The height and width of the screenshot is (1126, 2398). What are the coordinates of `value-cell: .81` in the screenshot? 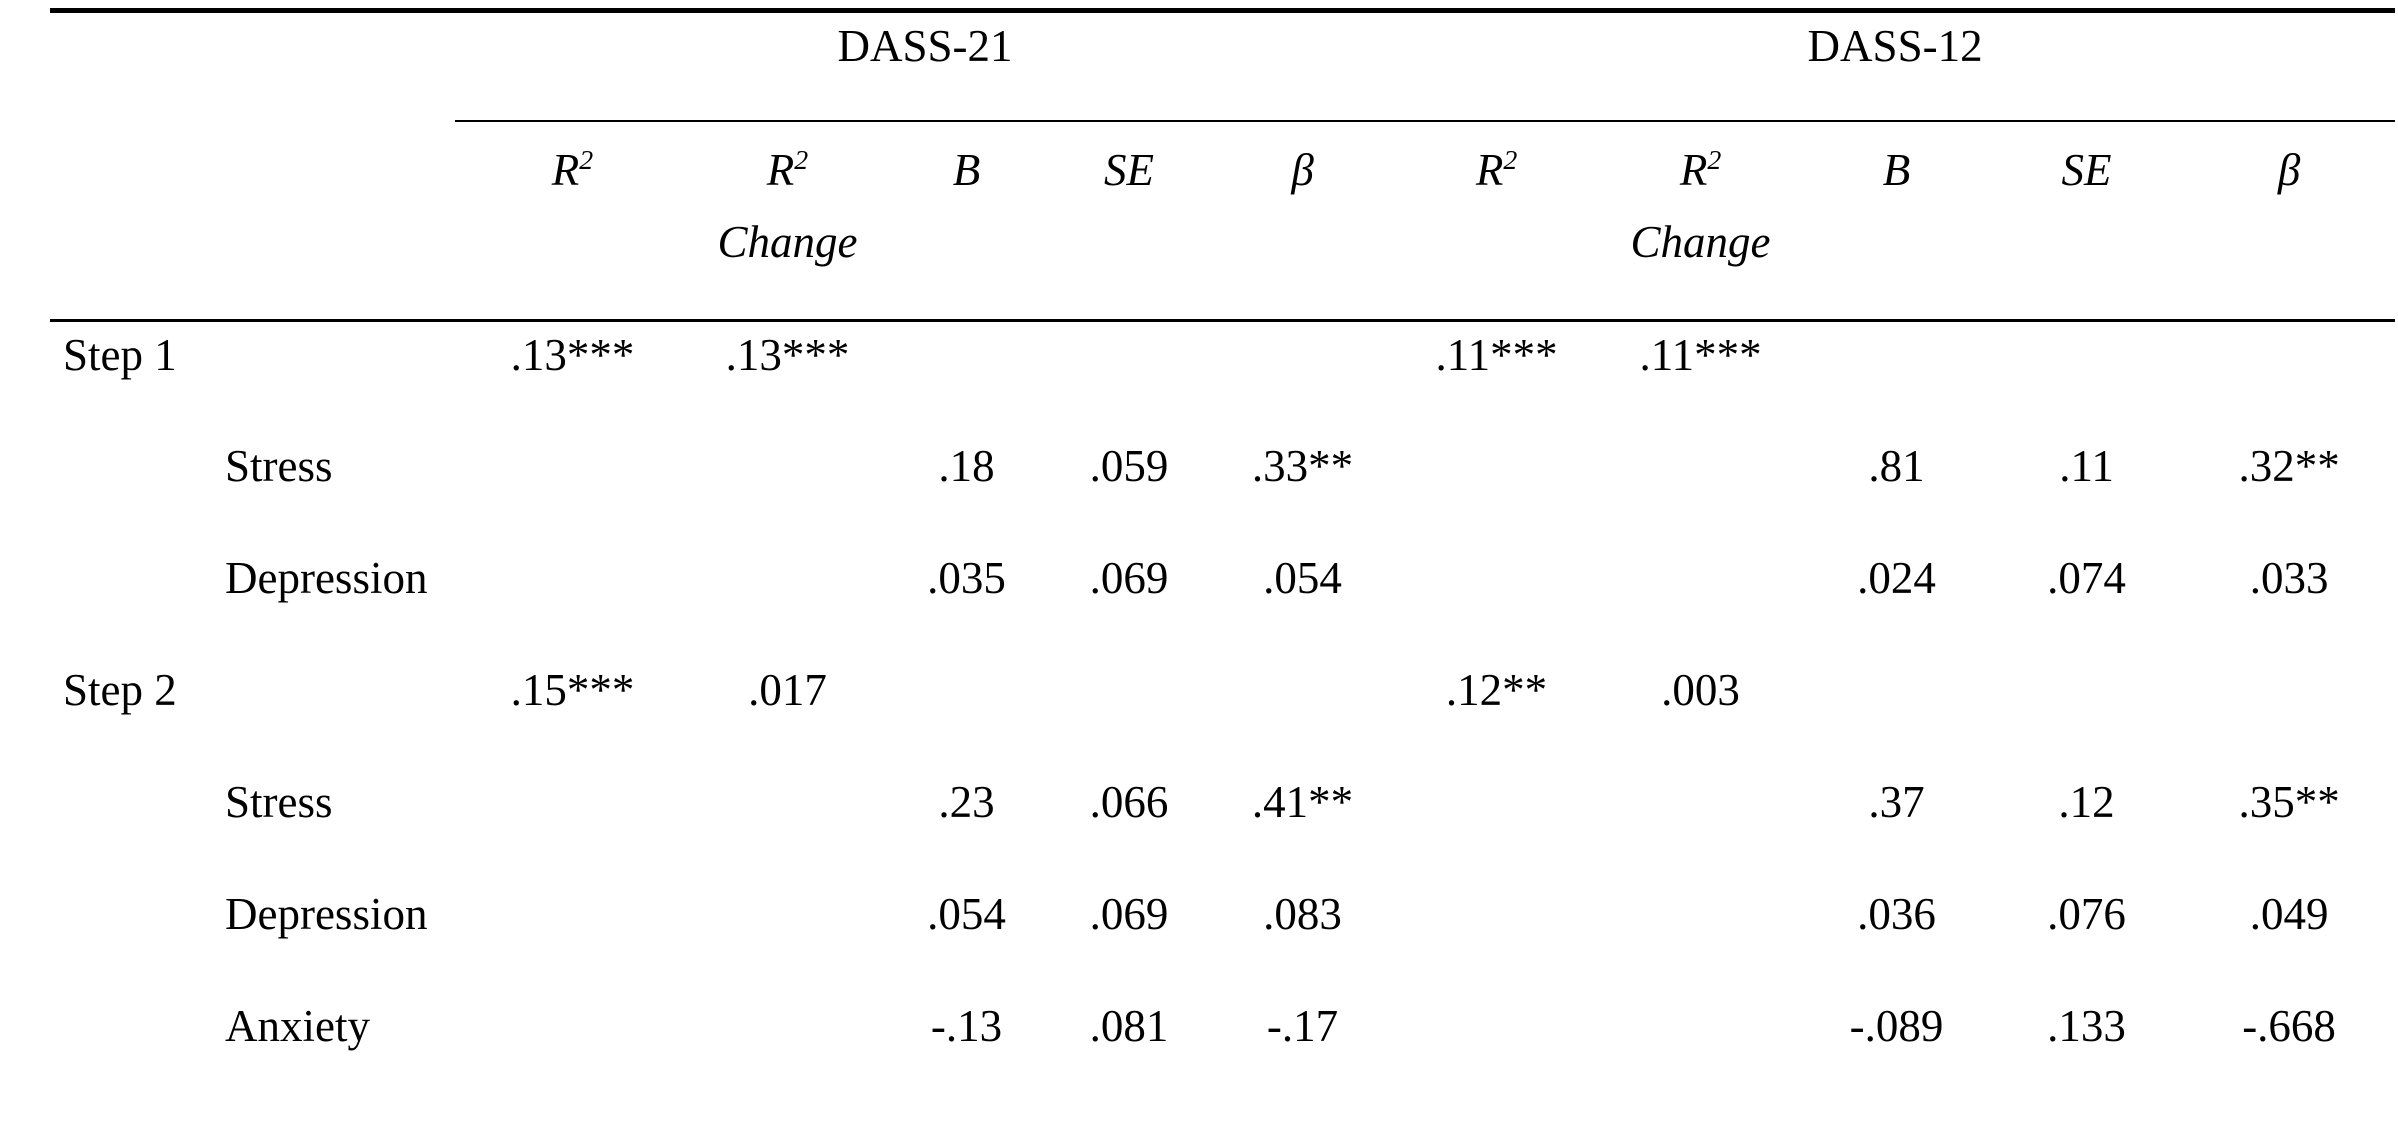 It's located at (1896, 465).